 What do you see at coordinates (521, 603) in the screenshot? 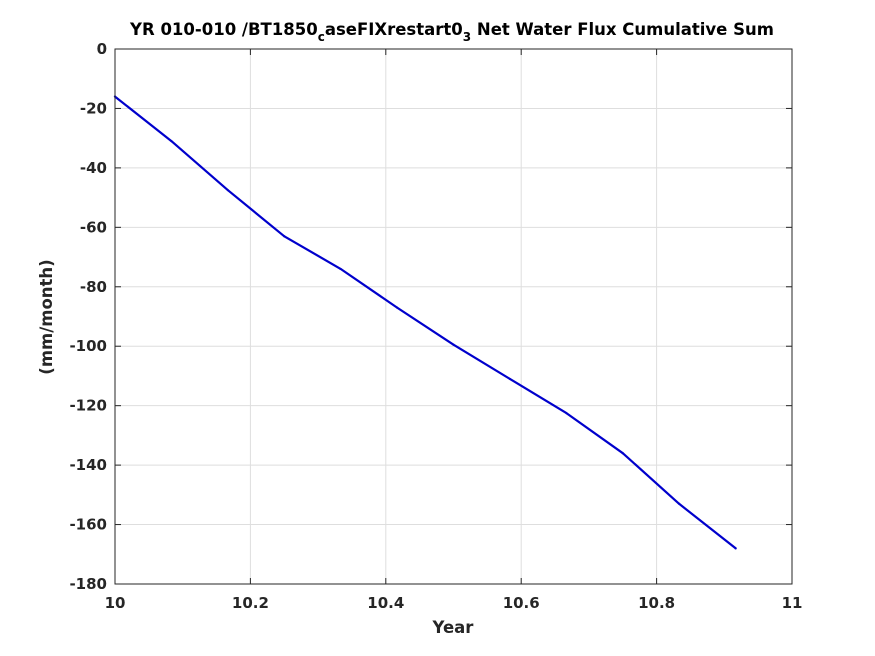
I see `x-tick-label: 10.6` at bounding box center [521, 603].